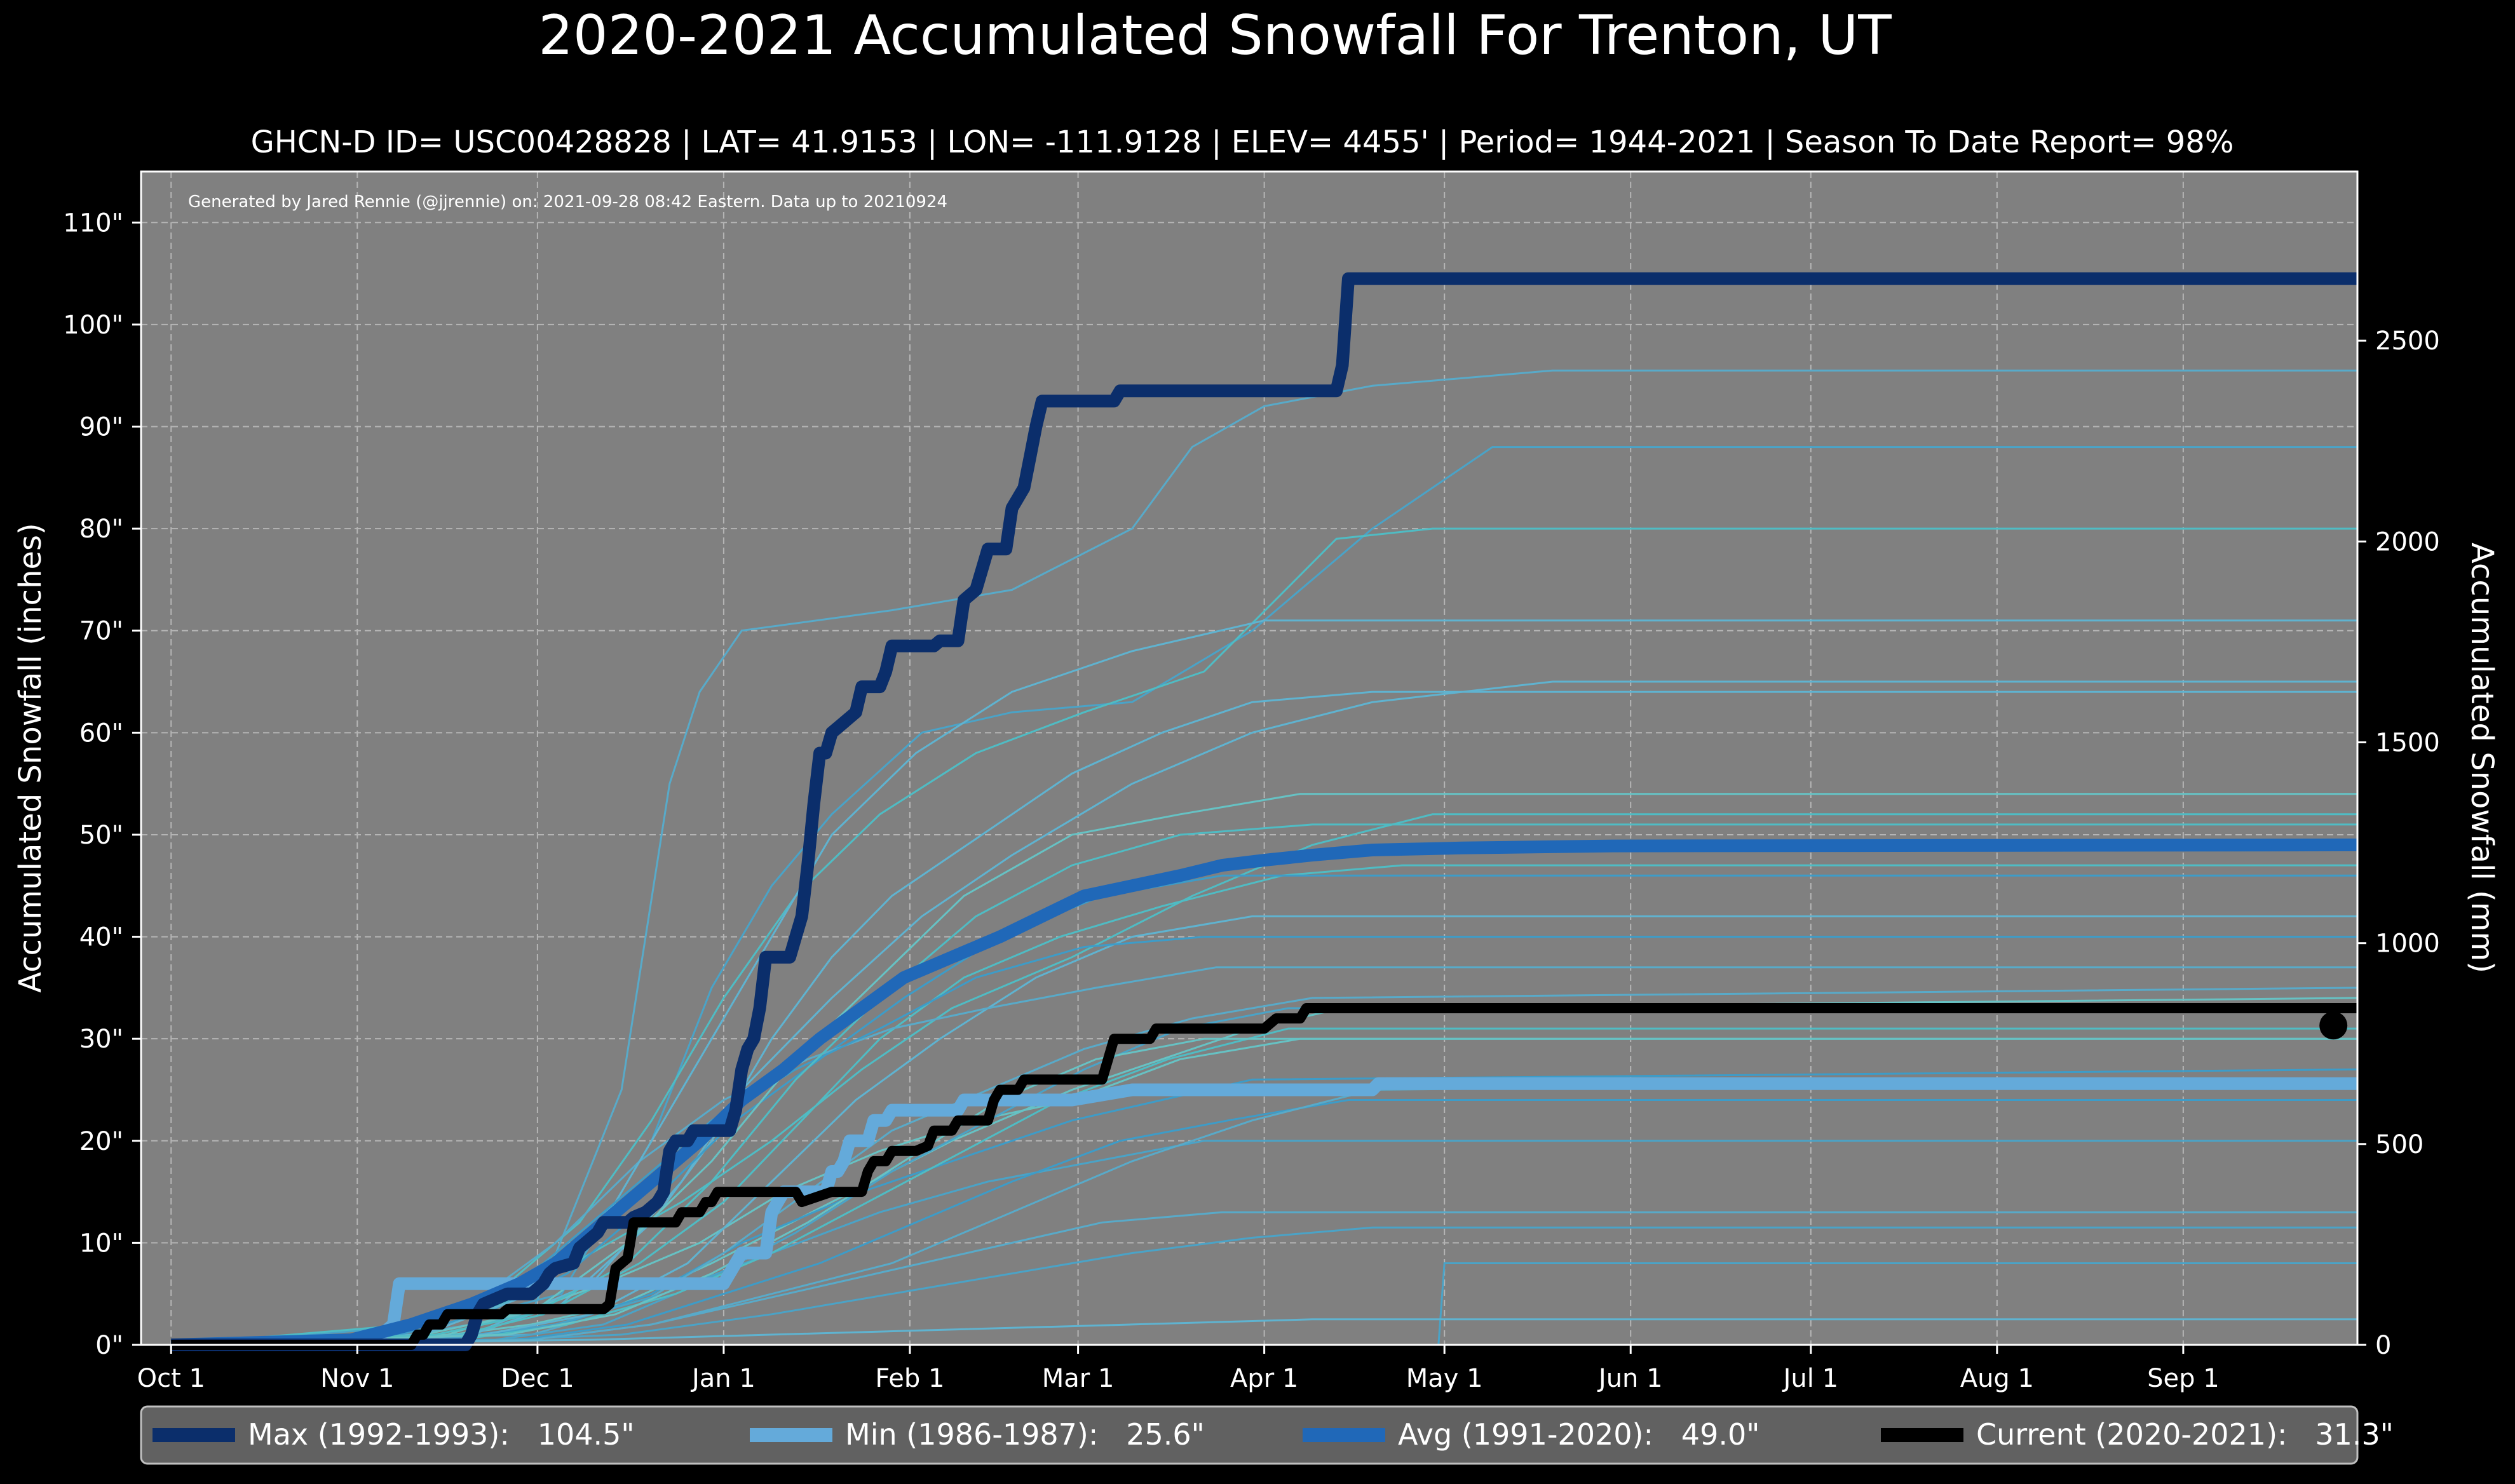 This screenshot has height=1484, width=2515. I want to click on y-right-tick-label: 1000, so click(2407, 944).